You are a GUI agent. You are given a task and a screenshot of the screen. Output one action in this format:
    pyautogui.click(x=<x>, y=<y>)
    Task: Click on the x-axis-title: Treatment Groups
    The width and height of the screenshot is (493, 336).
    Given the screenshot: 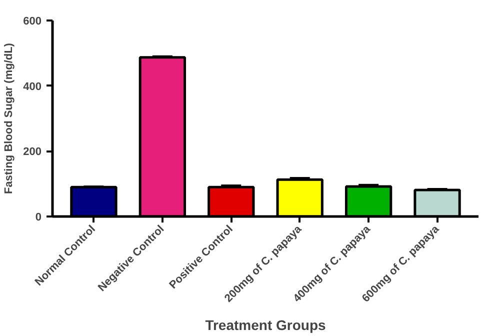 What is the action you would take?
    pyautogui.click(x=265, y=325)
    